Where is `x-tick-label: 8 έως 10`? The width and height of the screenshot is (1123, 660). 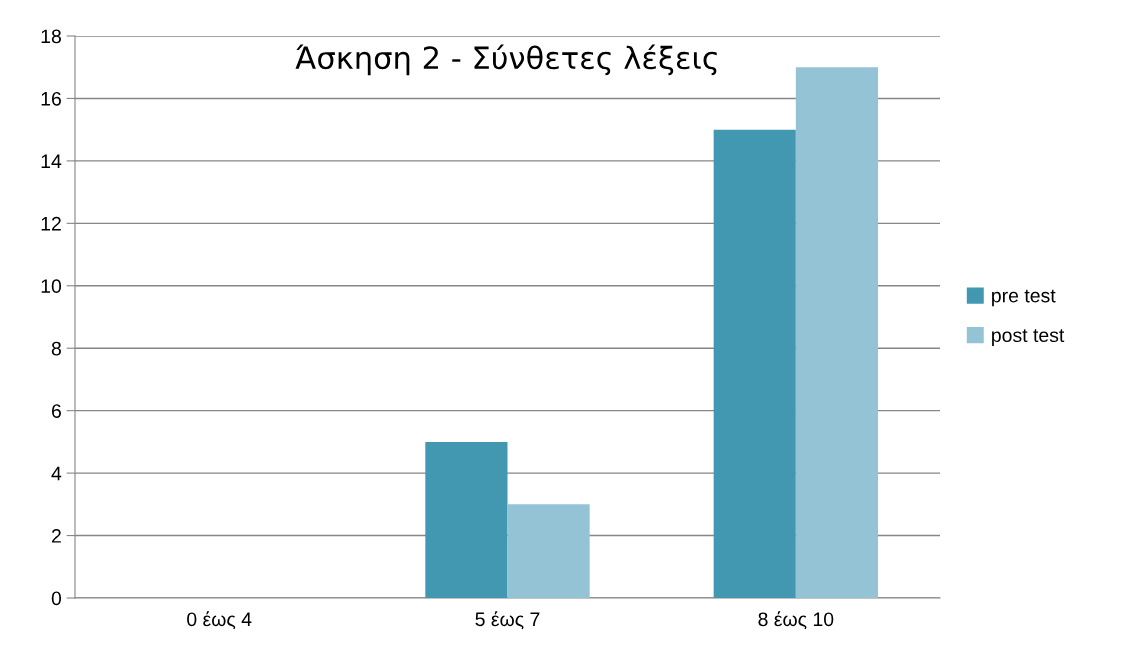 x-tick-label: 8 έως 10 is located at coordinates (796, 620).